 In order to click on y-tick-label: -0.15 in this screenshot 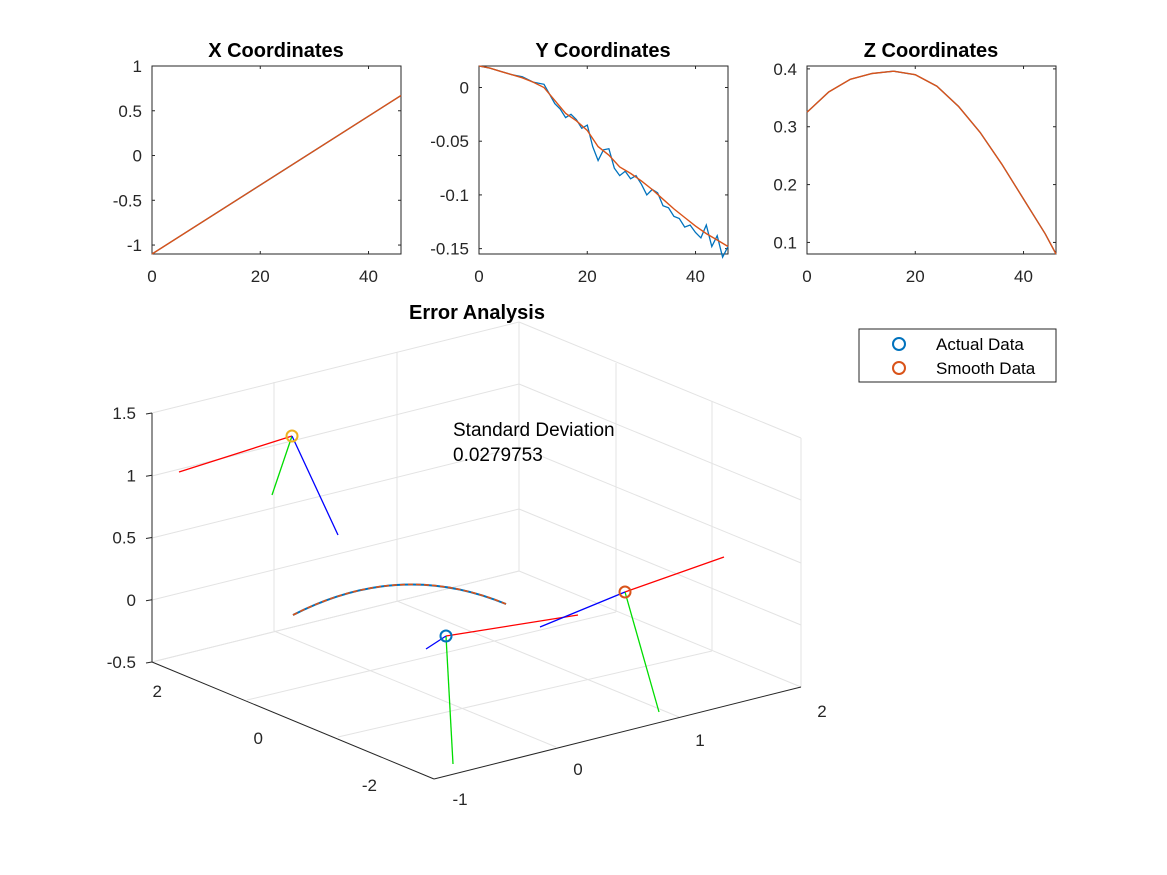, I will do `click(449, 249)`.